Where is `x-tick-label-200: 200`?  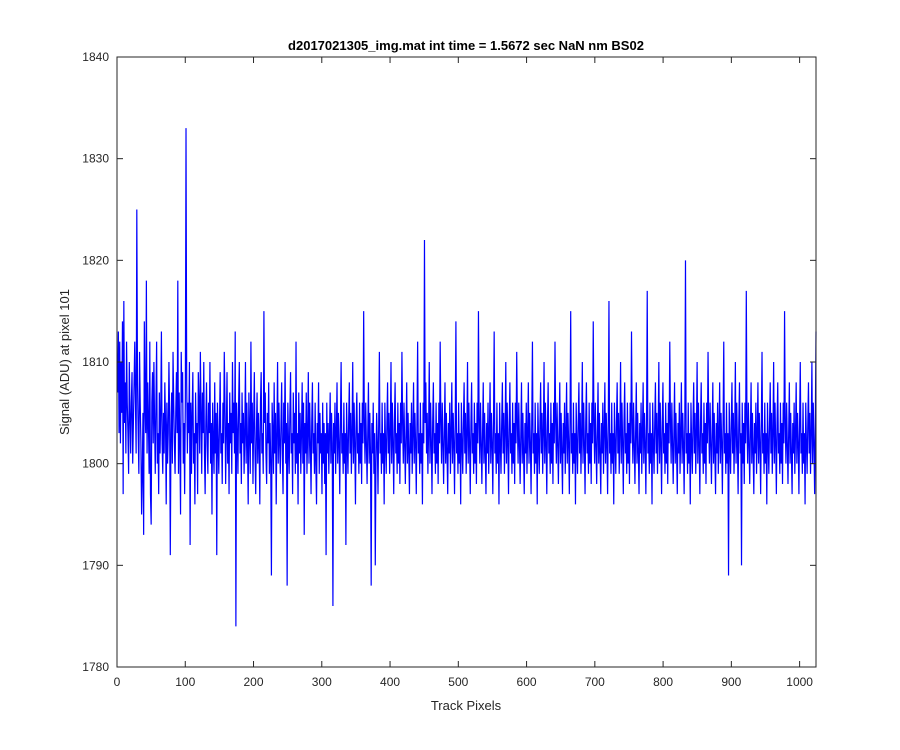 x-tick-label-200: 200 is located at coordinates (254, 682).